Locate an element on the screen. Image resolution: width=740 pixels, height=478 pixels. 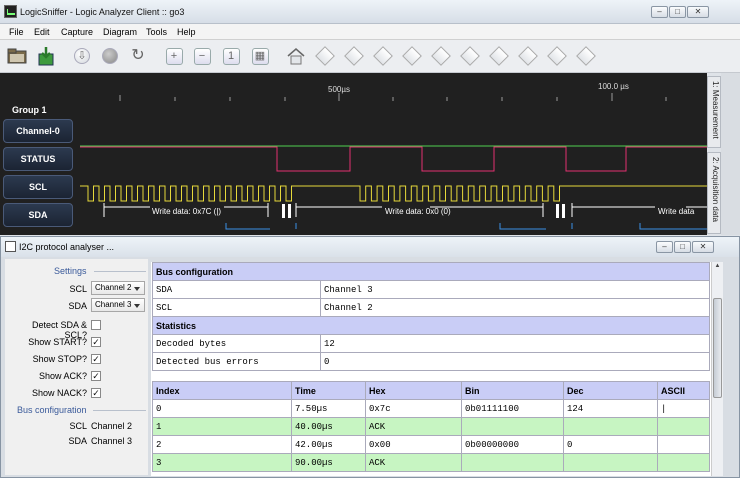
close-button: ✕ is located at coordinates (698, 12).